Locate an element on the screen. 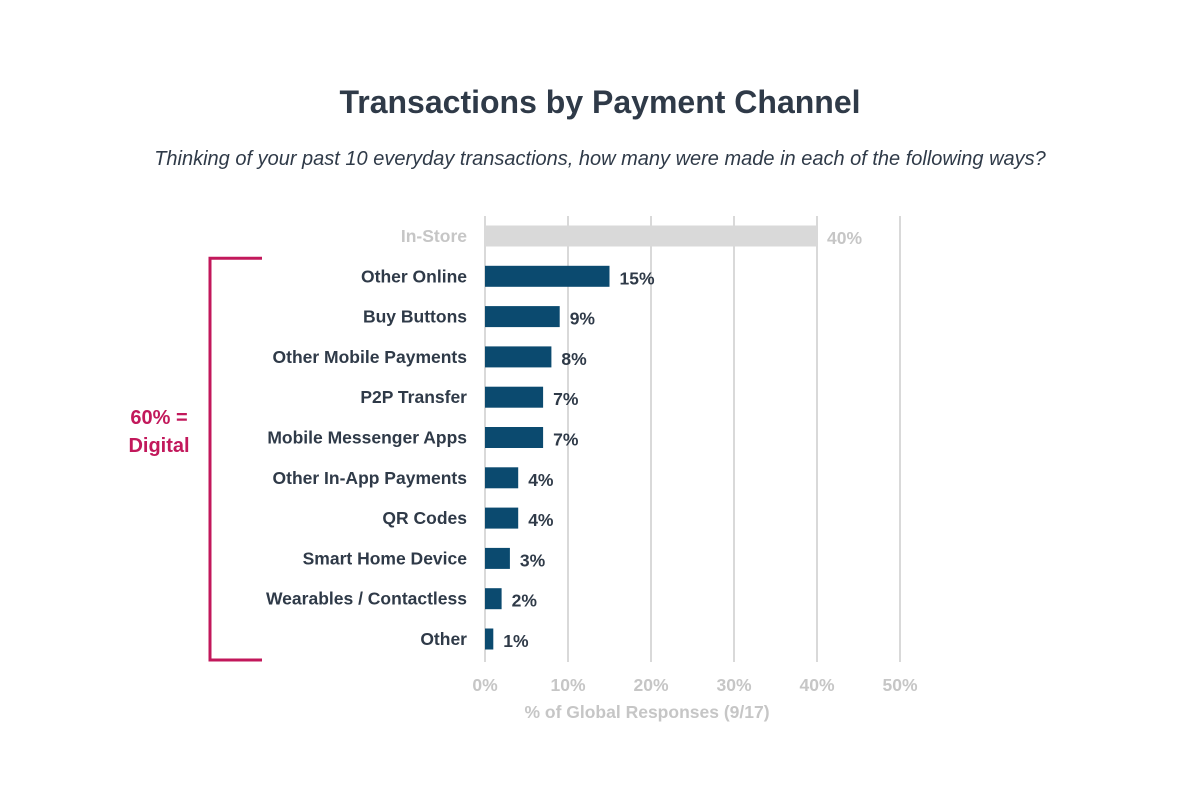  category-label: Wearables / Contactless is located at coordinates (366, 599).